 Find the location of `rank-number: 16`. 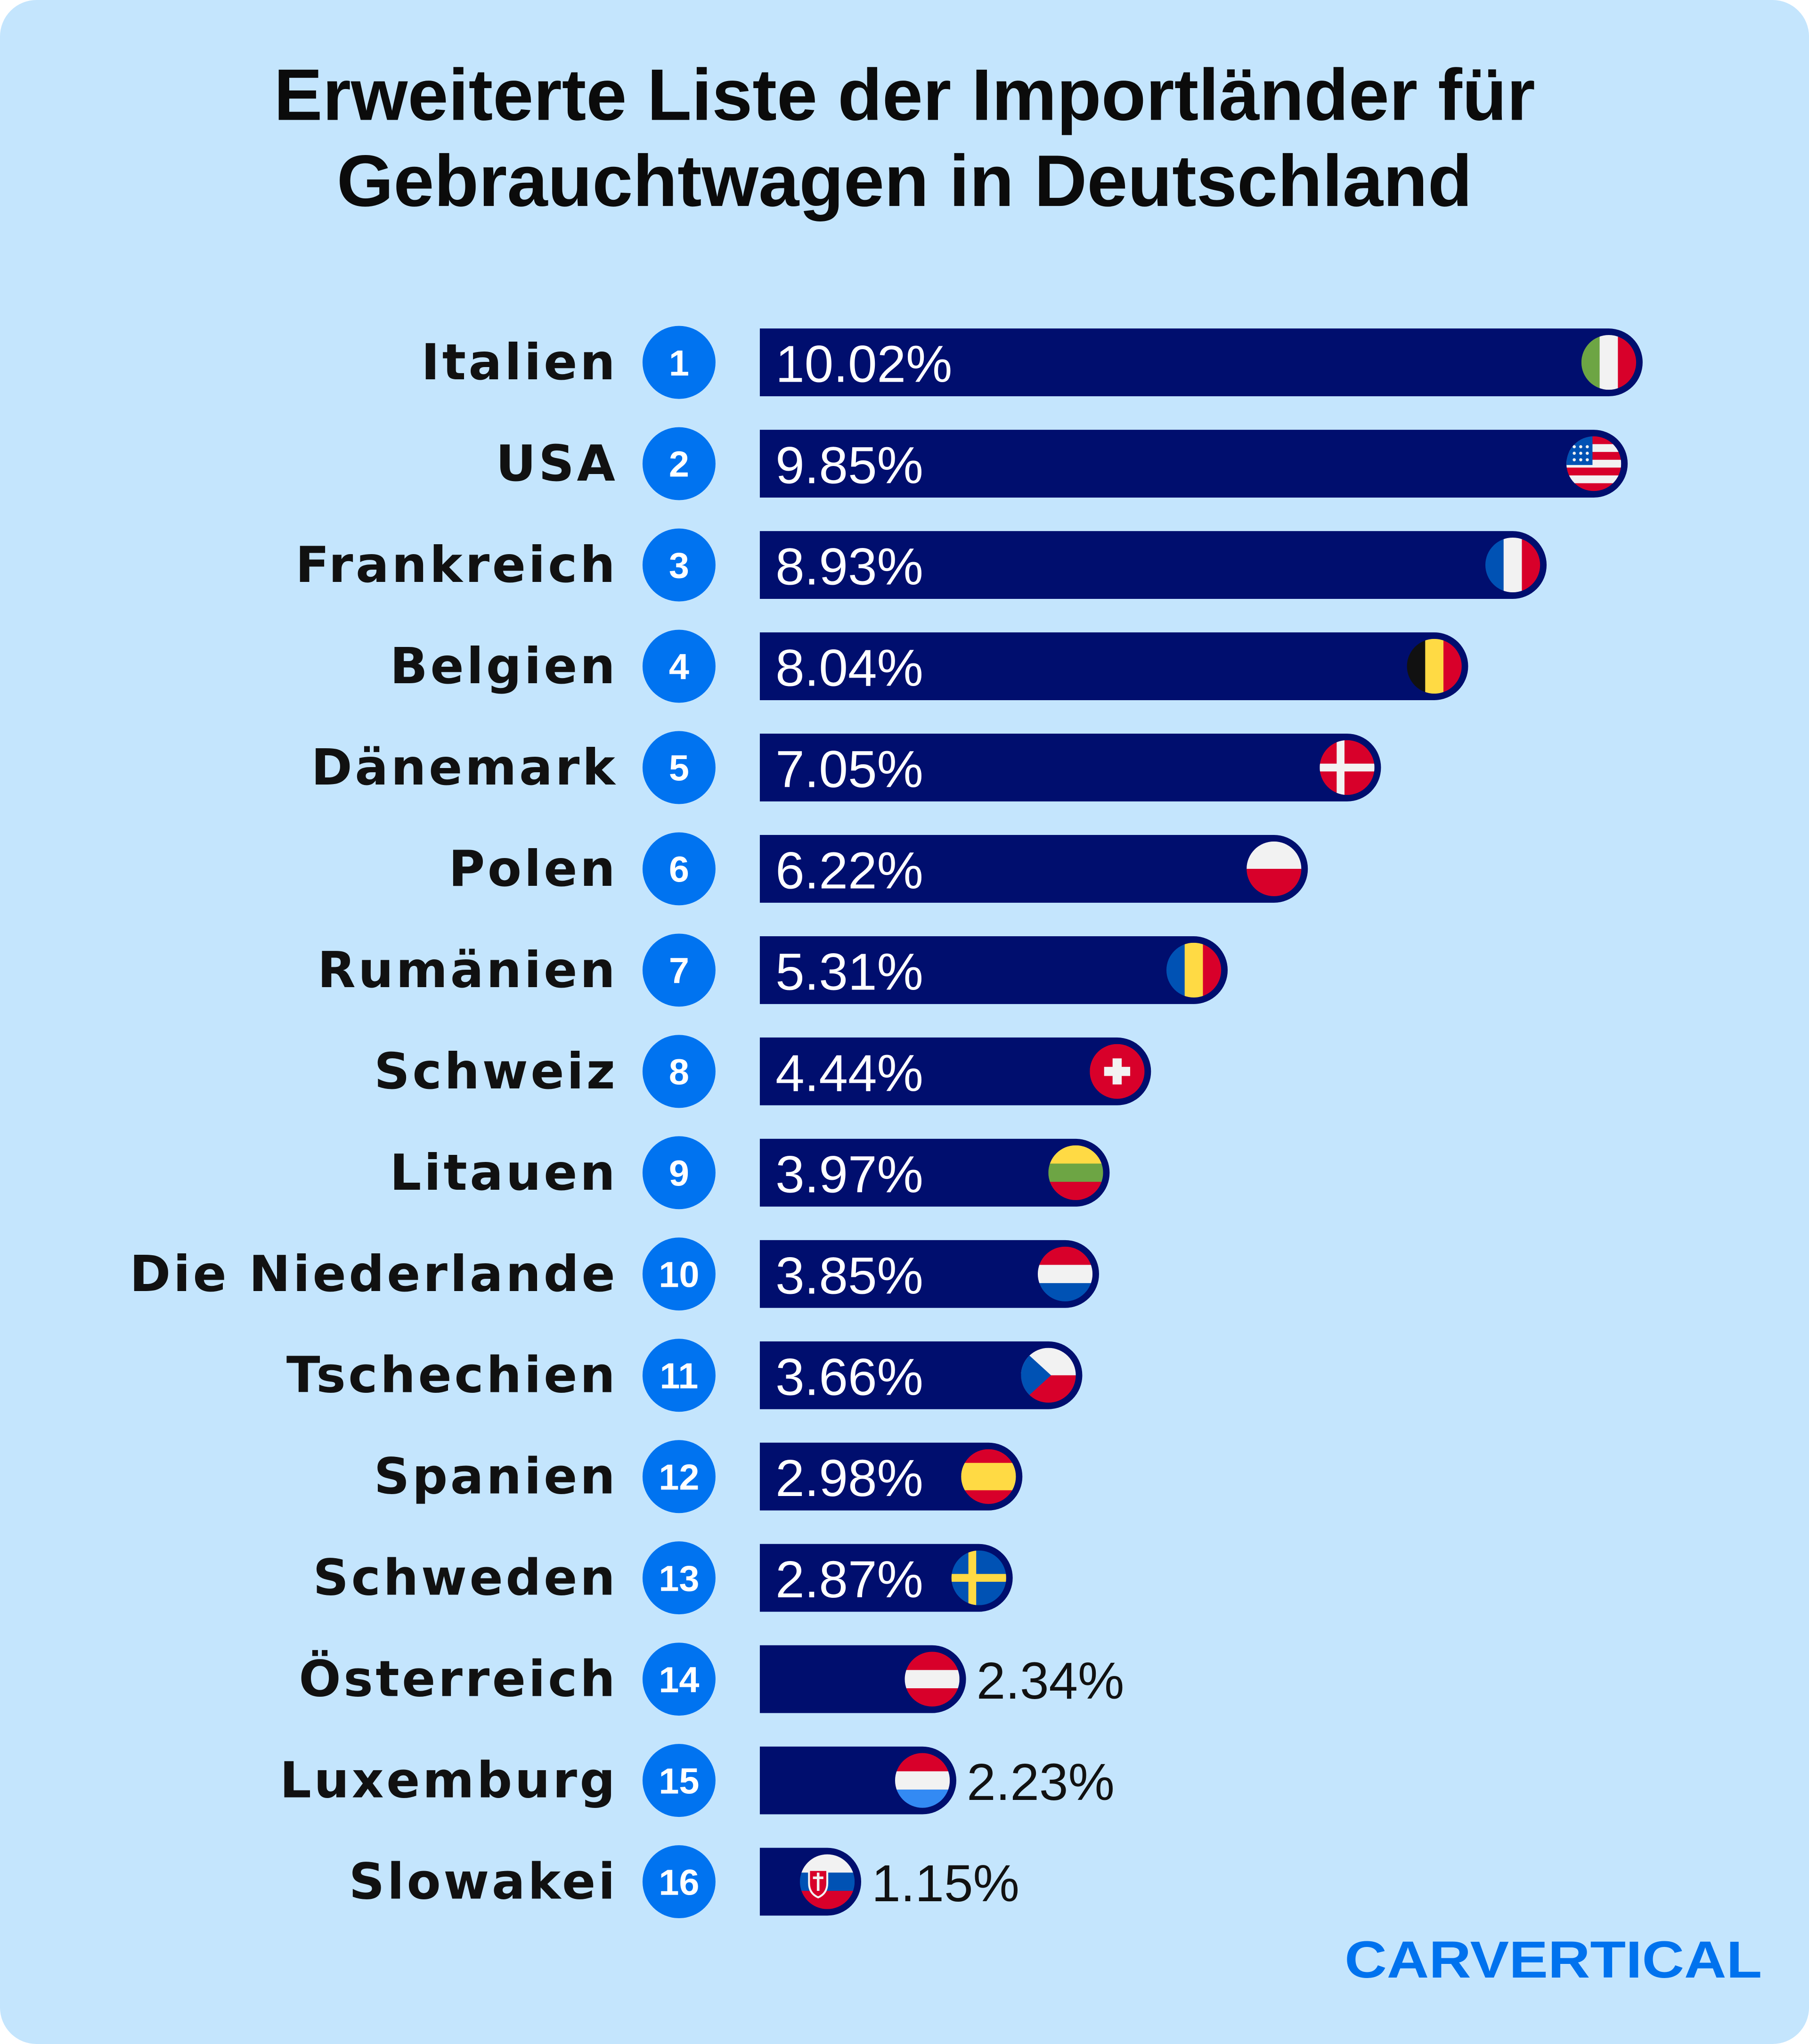

rank-number: 16 is located at coordinates (679, 1882).